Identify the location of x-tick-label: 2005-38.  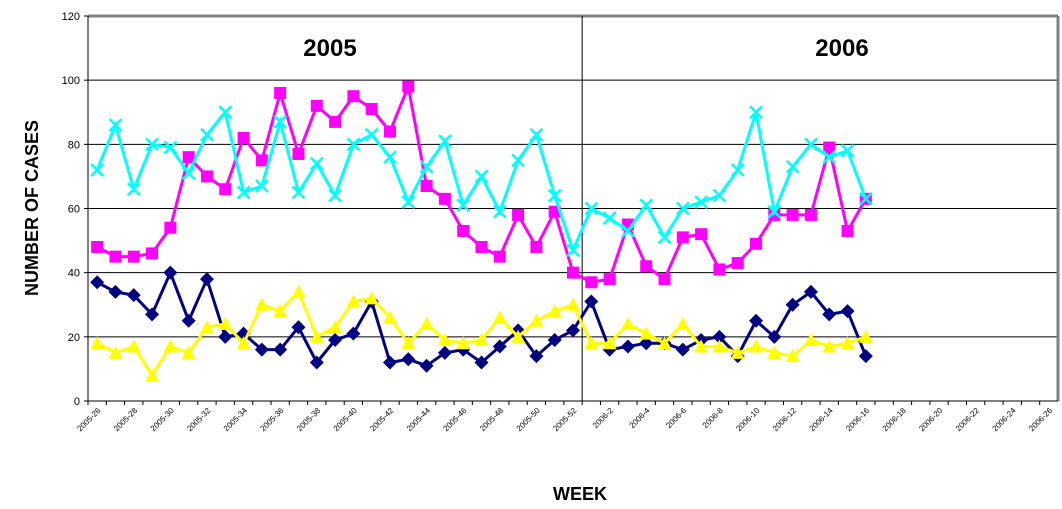
(309, 420).